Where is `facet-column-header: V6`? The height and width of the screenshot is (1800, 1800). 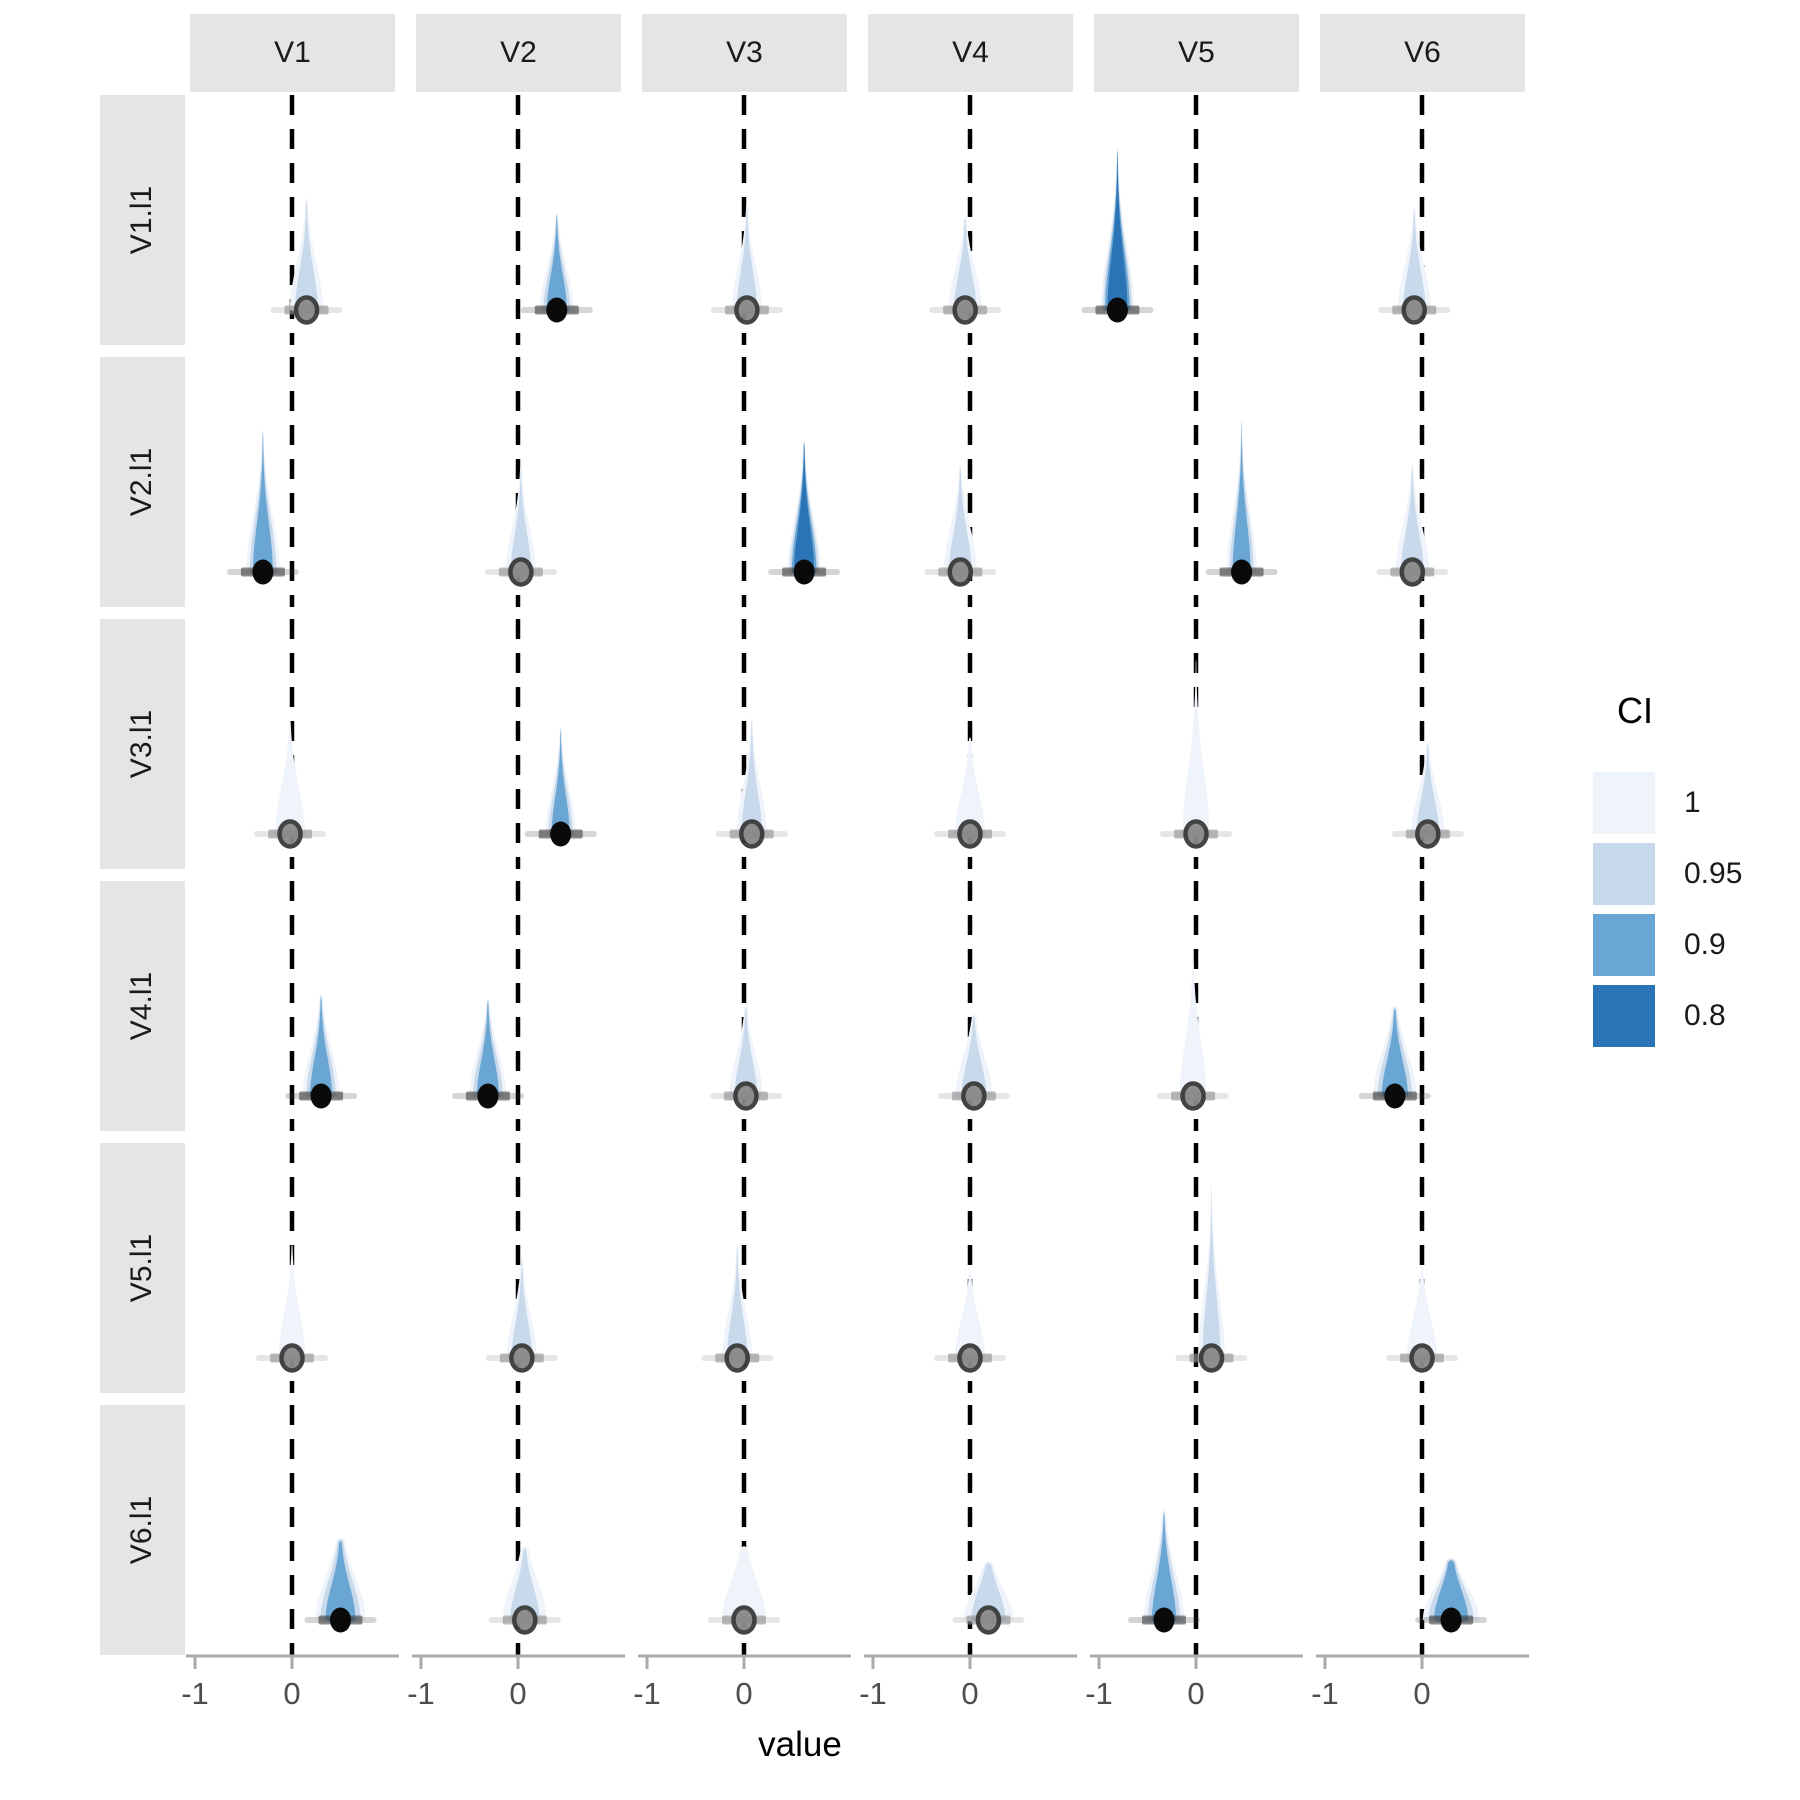
facet-column-header: V6 is located at coordinates (1422, 53).